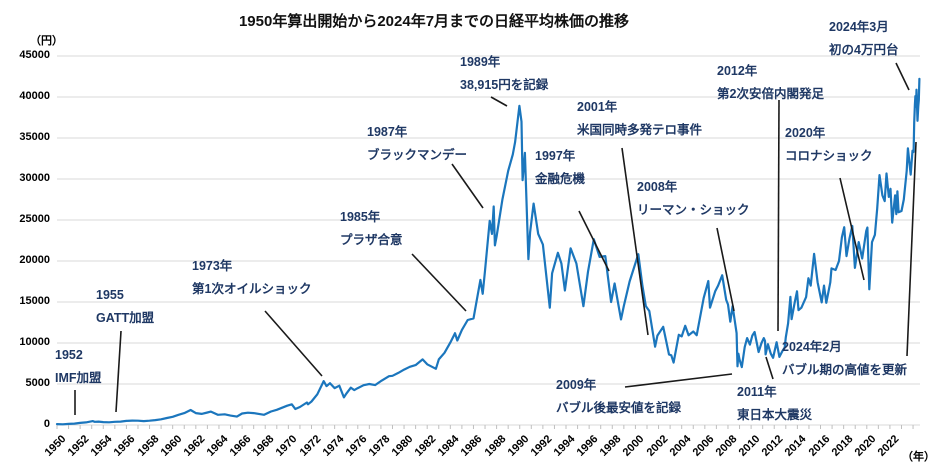 This screenshot has height=475, width=944. What do you see at coordinates (499, 101) in the screenshot?
I see `leader-line-peak-1989` at bounding box center [499, 101].